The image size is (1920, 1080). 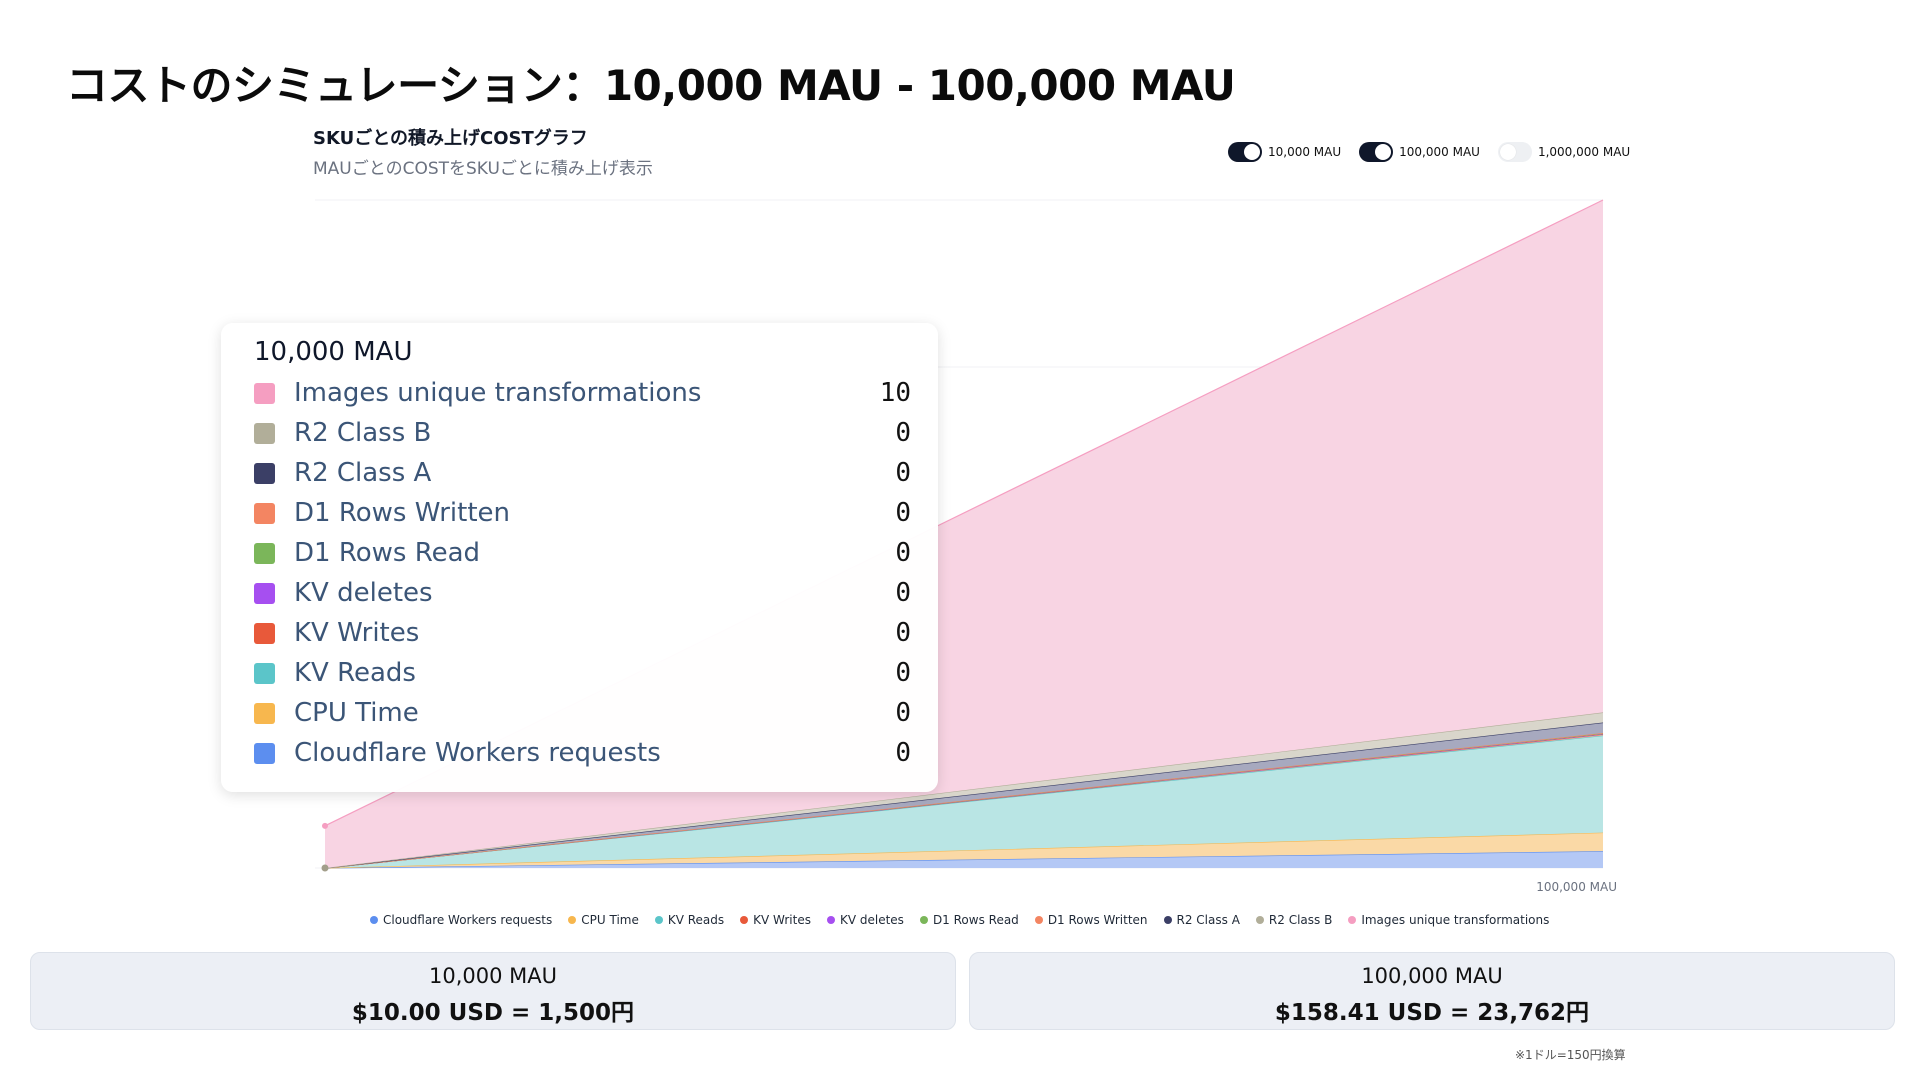 What do you see at coordinates (477, 753) in the screenshot?
I see `tooltip-series-label: Cloudflare Workers requests` at bounding box center [477, 753].